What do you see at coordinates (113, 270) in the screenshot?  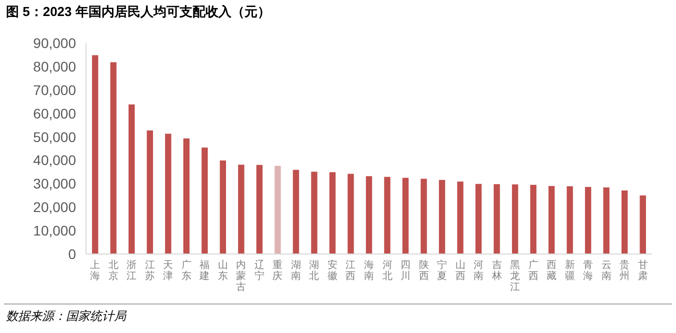 I see `x-tick-label: 北京` at bounding box center [113, 270].